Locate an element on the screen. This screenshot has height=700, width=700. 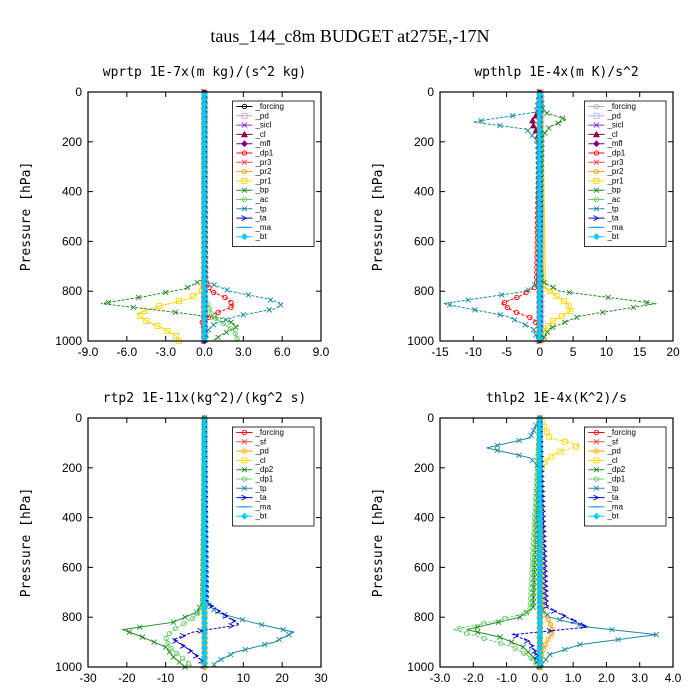
x-tick-label: -6.0 is located at coordinates (126, 352).